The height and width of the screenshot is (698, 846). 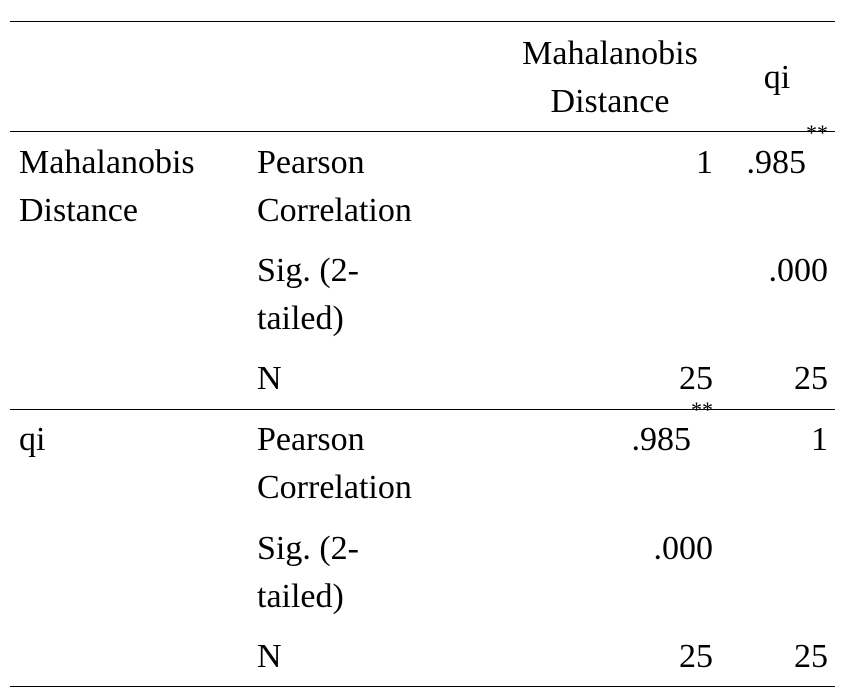 I want to click on value-mahalanobis-pearson-qi: .985**, so click(x=787, y=151).